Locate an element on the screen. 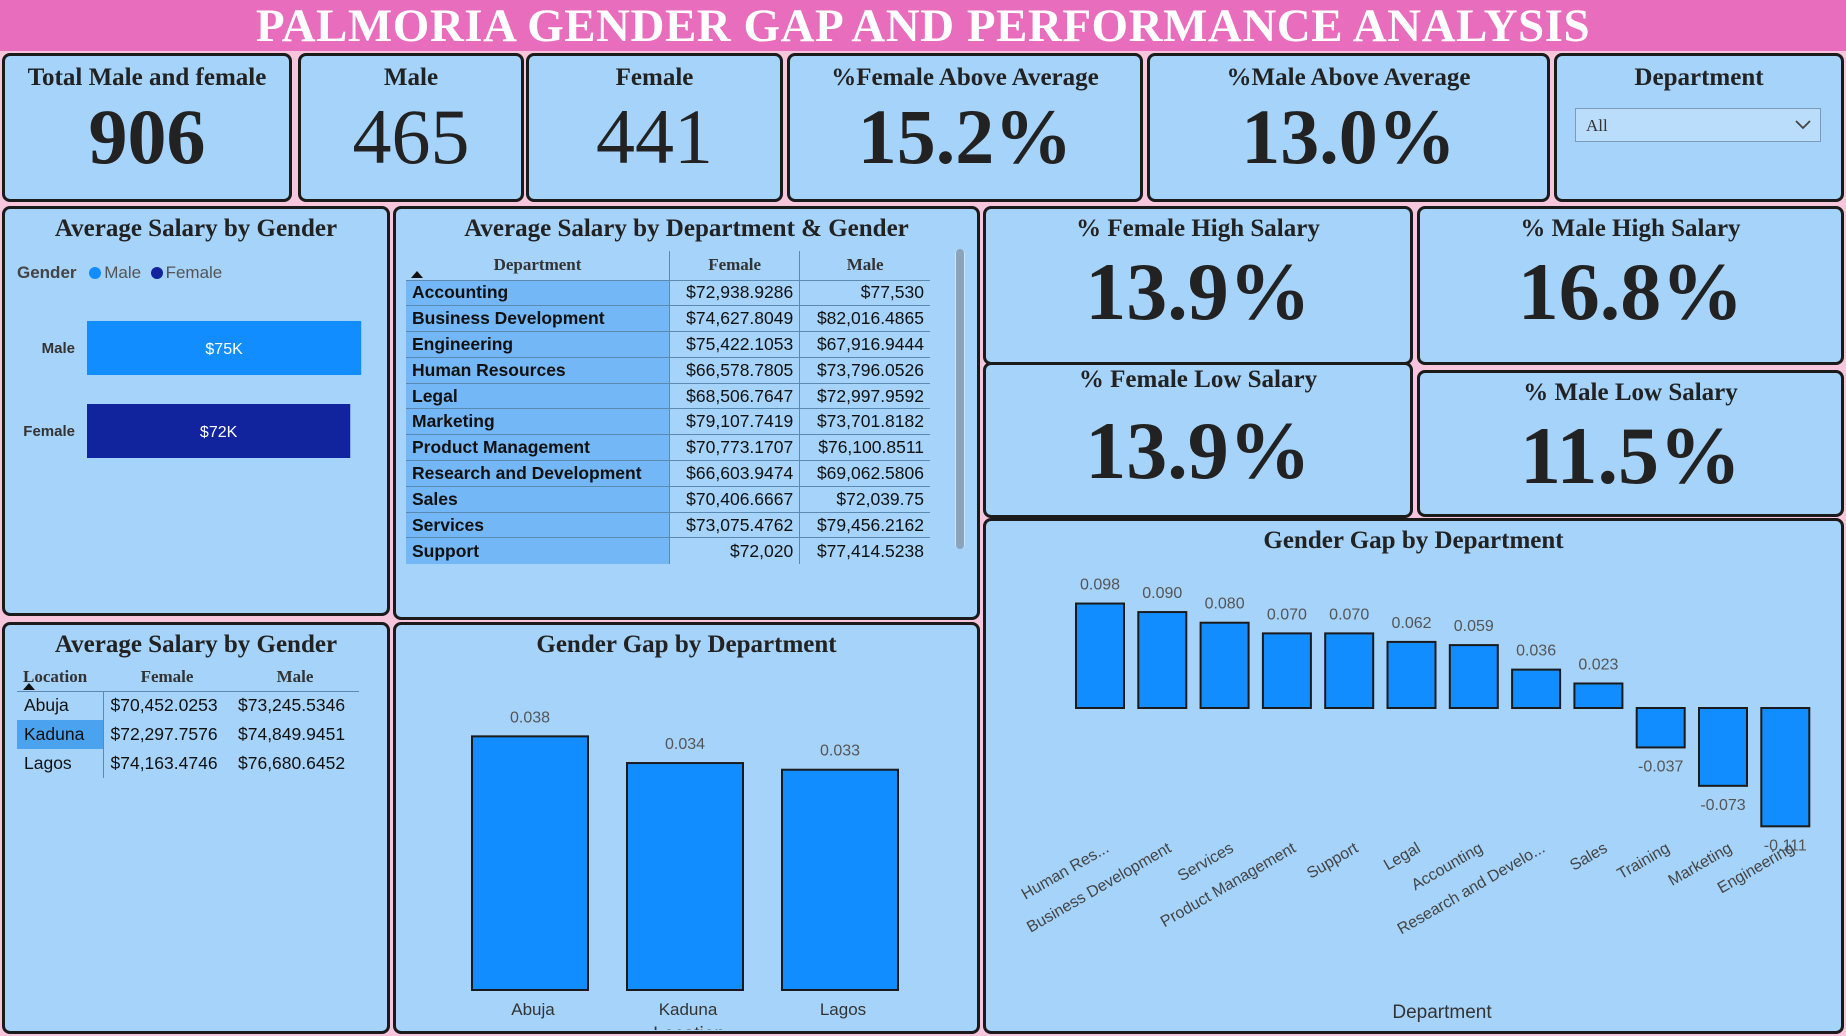  table-scrollbar-thumb is located at coordinates (960, 399).